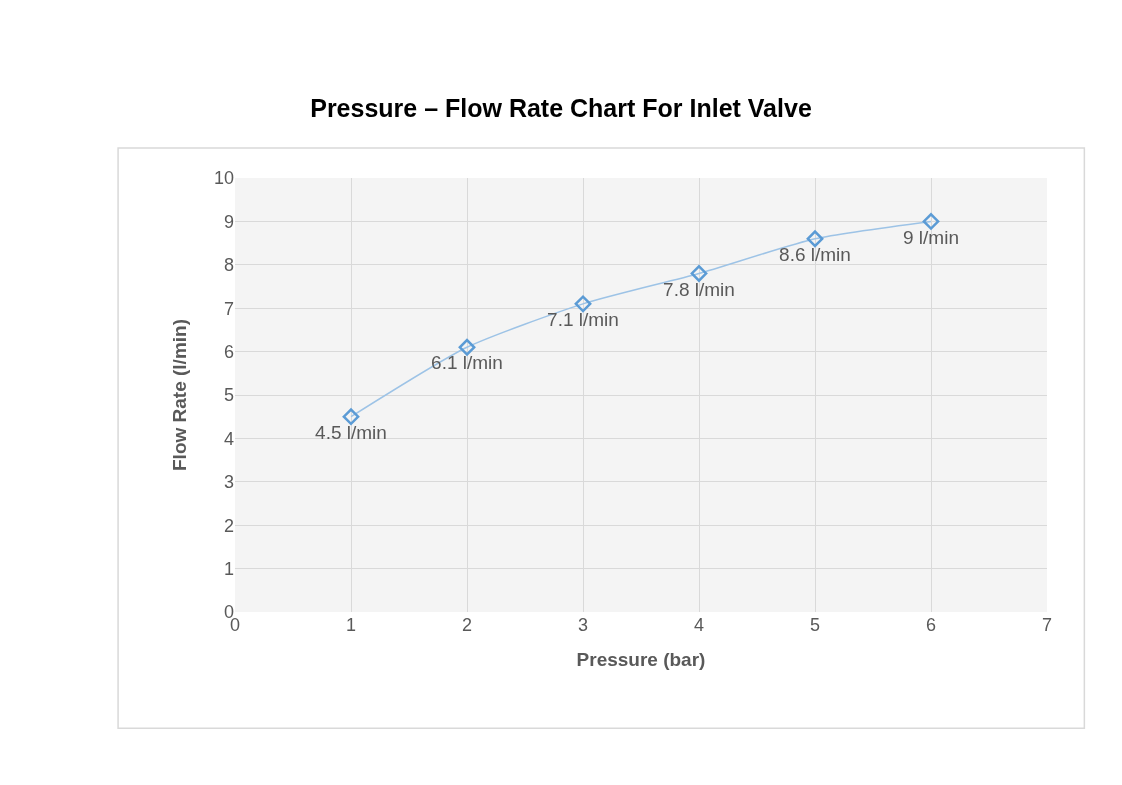  I want to click on y-tick-label: 6, so click(228, 351).